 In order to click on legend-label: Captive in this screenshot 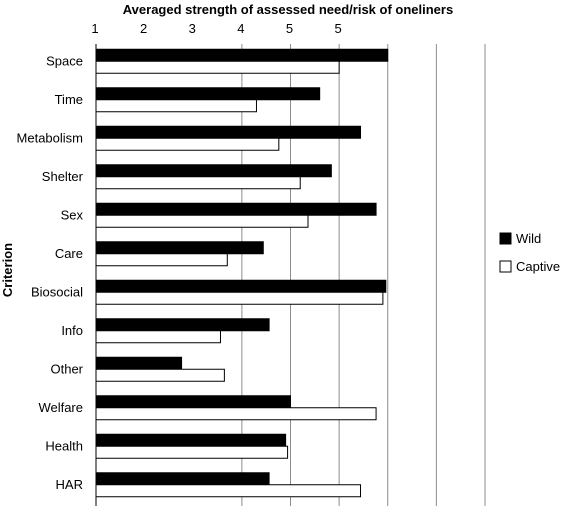, I will do `click(538, 266)`.